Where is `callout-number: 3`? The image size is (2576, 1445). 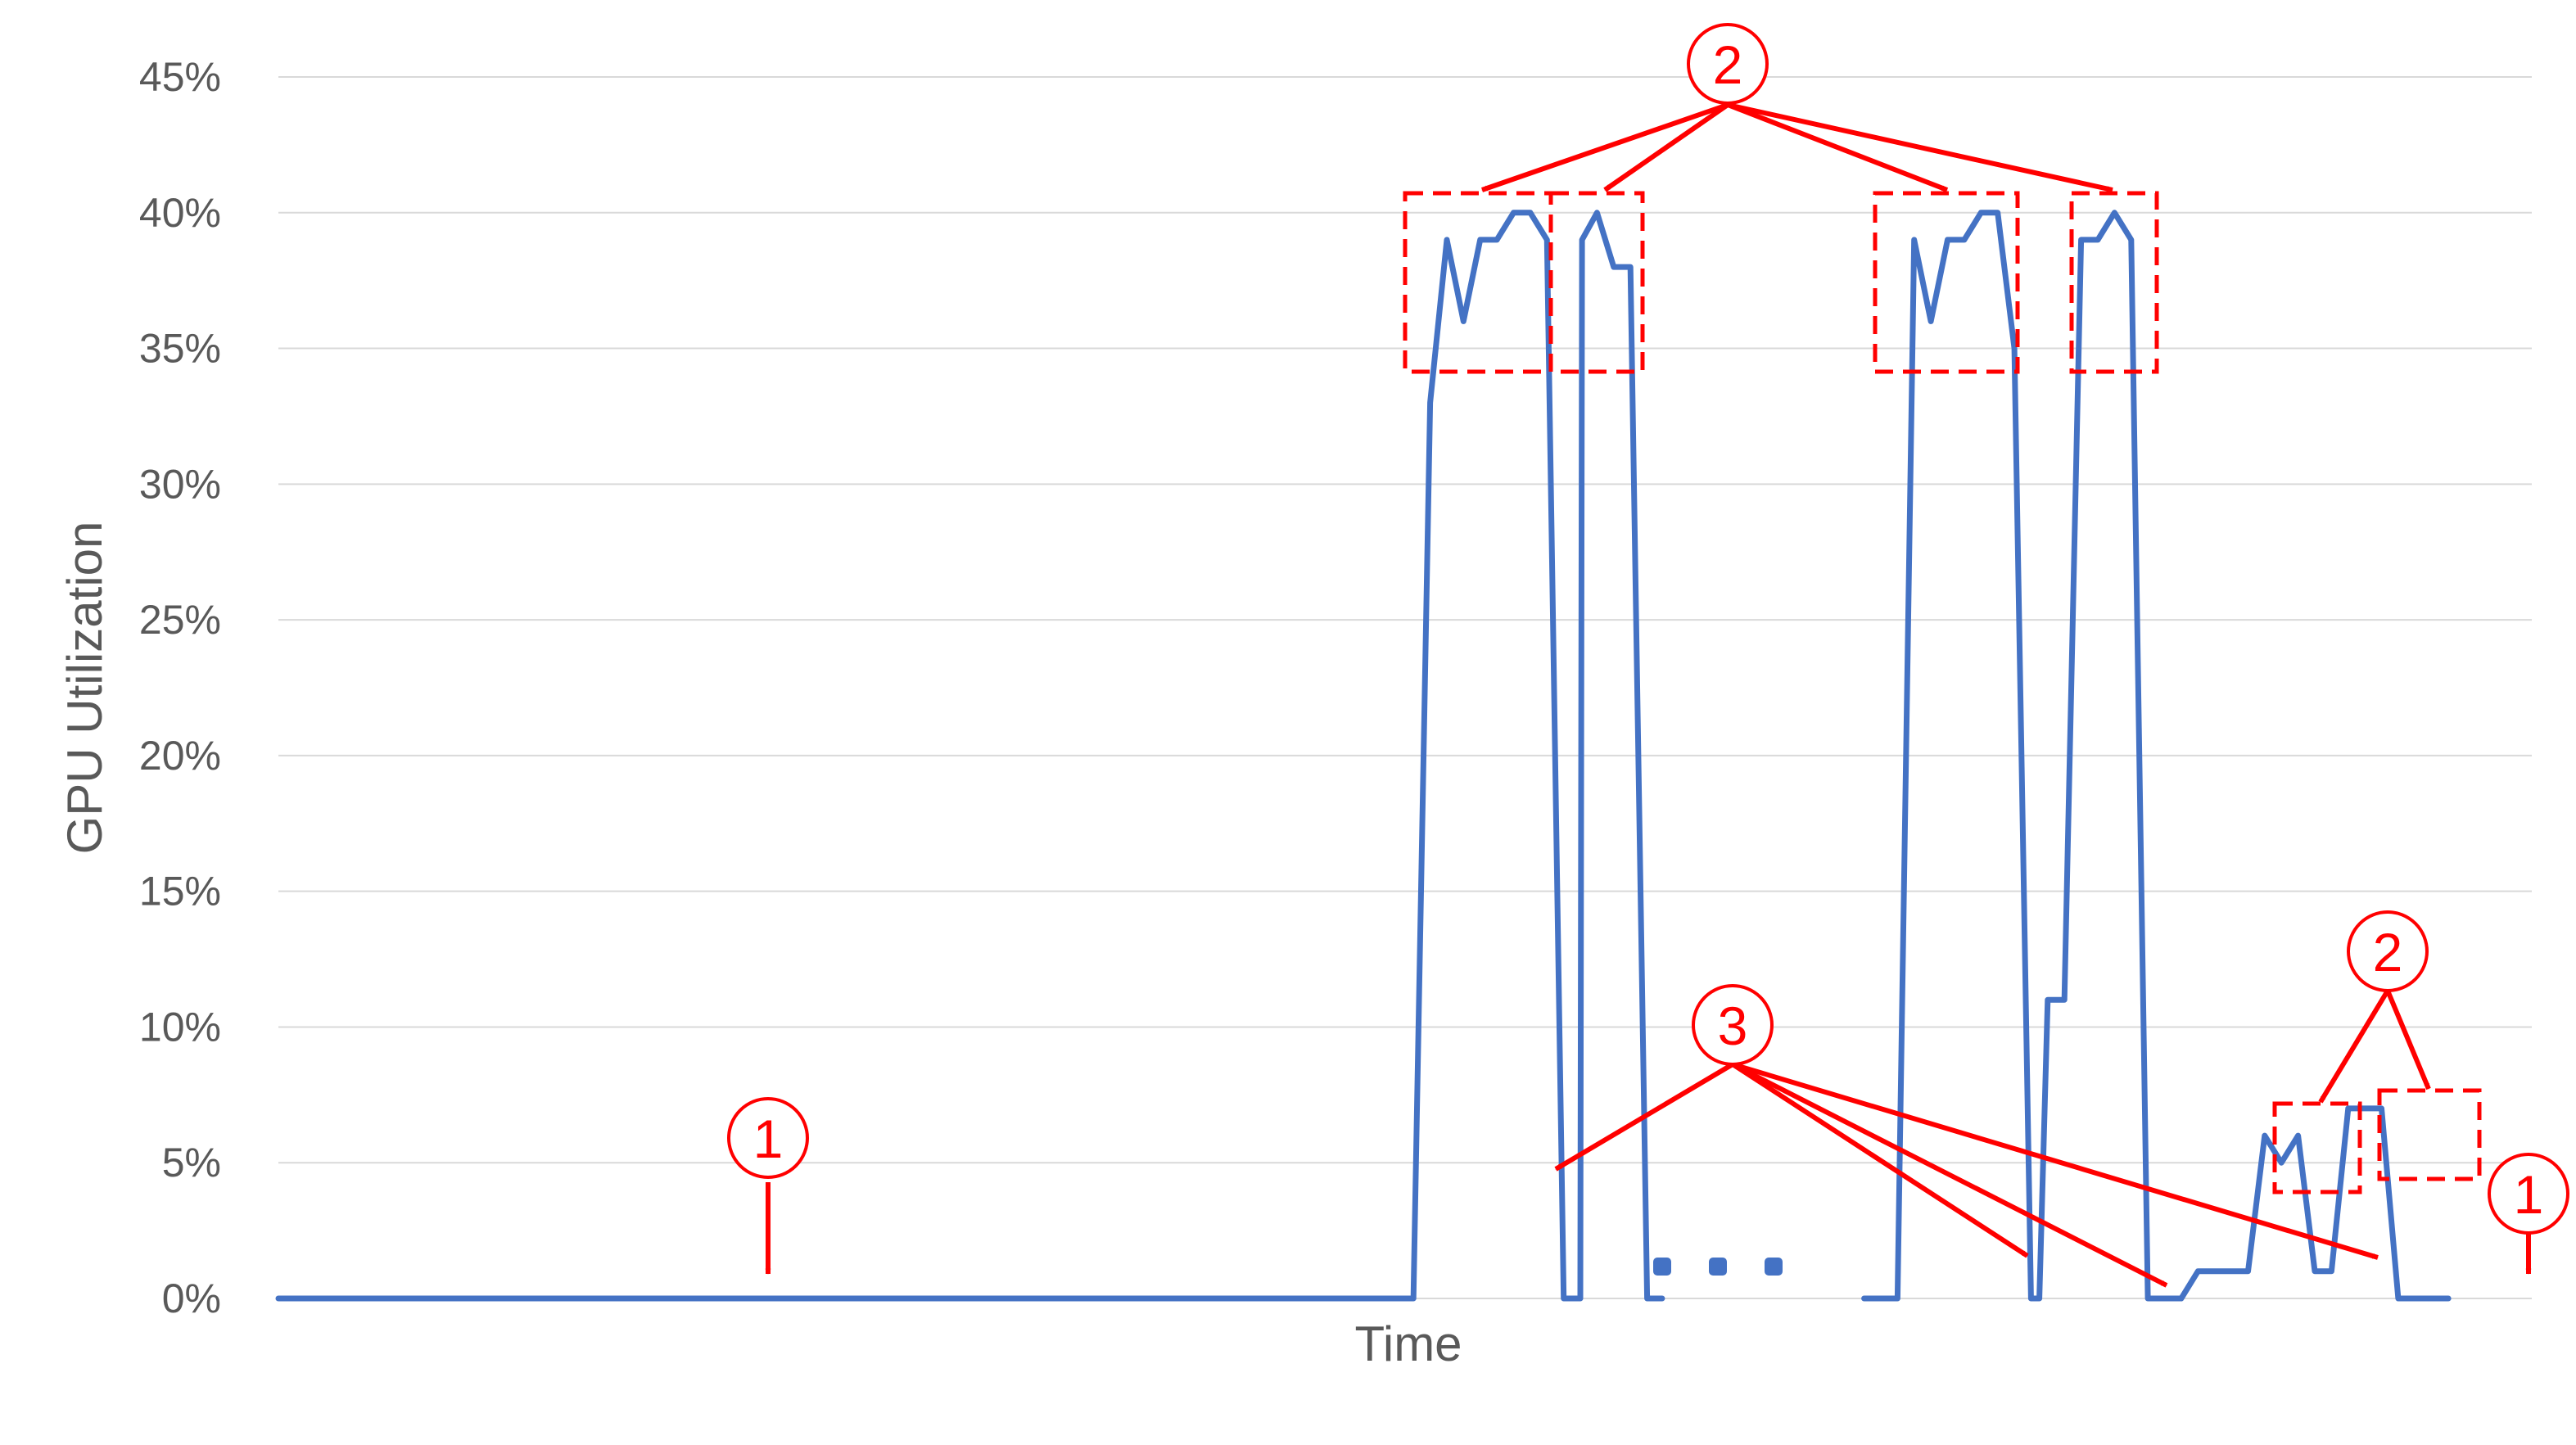
callout-number: 3 is located at coordinates (1733, 1026).